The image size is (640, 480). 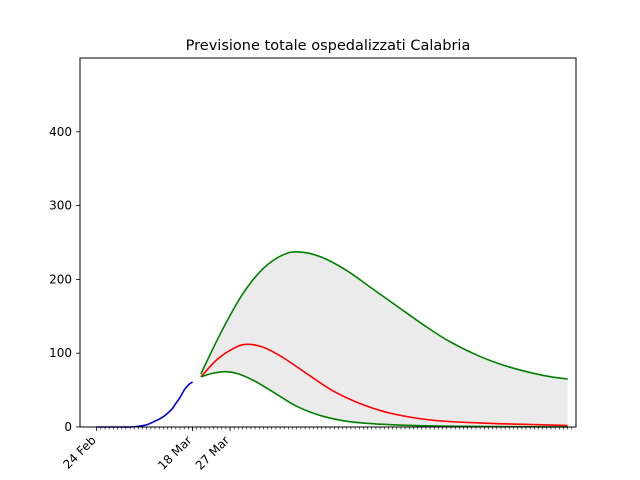 What do you see at coordinates (60, 279) in the screenshot?
I see `y-tick-label: 200` at bounding box center [60, 279].